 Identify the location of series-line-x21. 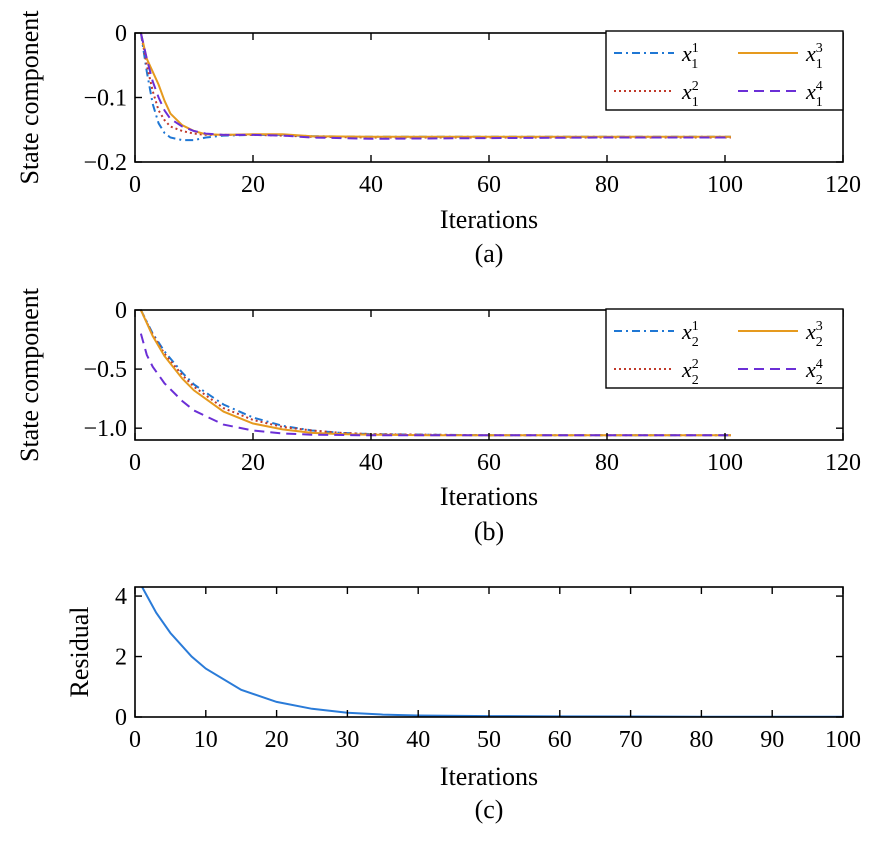
(435, 373).